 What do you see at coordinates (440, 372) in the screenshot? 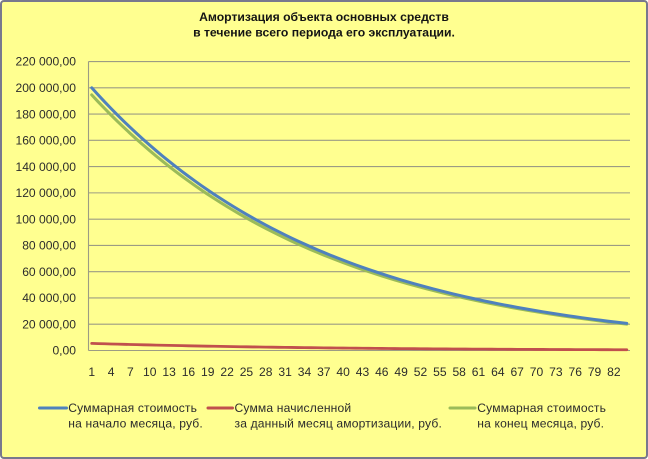
I see `svg-text: 55` at bounding box center [440, 372].